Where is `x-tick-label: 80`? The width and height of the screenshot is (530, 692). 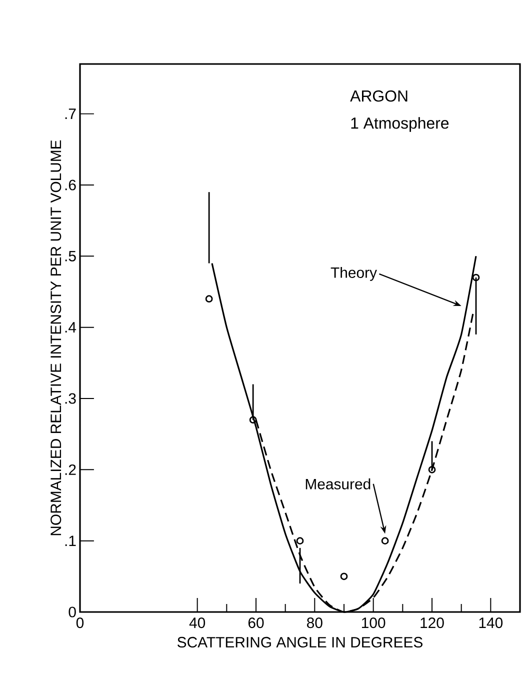
x-tick-label: 80 is located at coordinates (314, 623).